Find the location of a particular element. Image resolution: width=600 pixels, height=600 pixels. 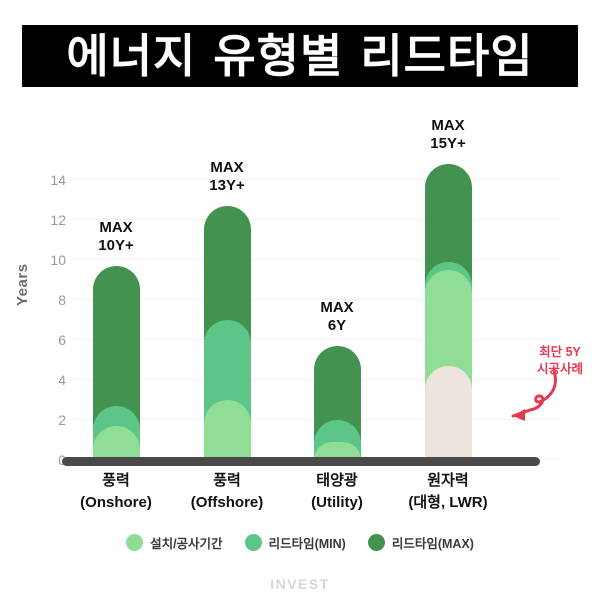

x-axis-label-line-2: (Onshore) is located at coordinates (116, 502).